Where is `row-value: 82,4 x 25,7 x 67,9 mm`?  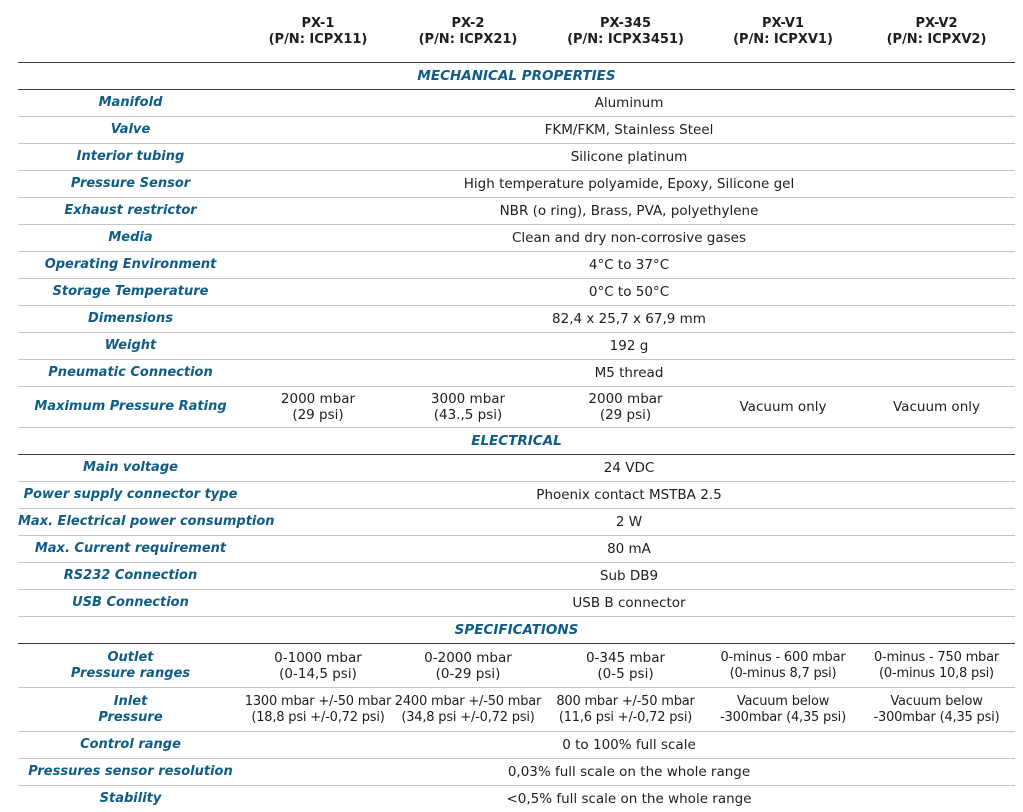
row-value: 82,4 x 25,7 x 67,9 mm is located at coordinates (629, 319).